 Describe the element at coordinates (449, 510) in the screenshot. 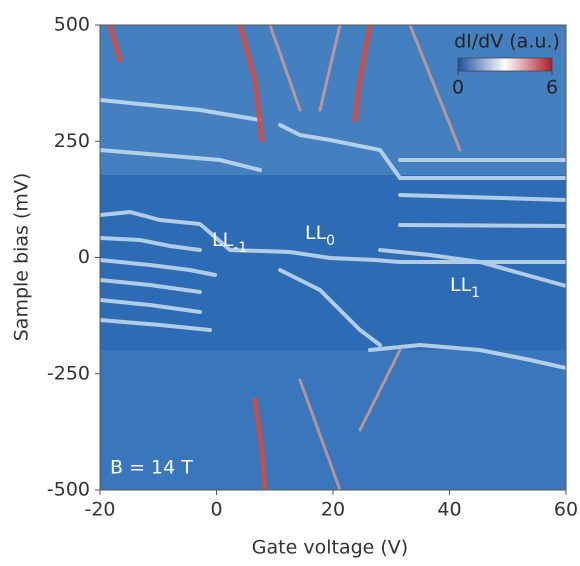

I see `x-tick-label: 40` at that location.